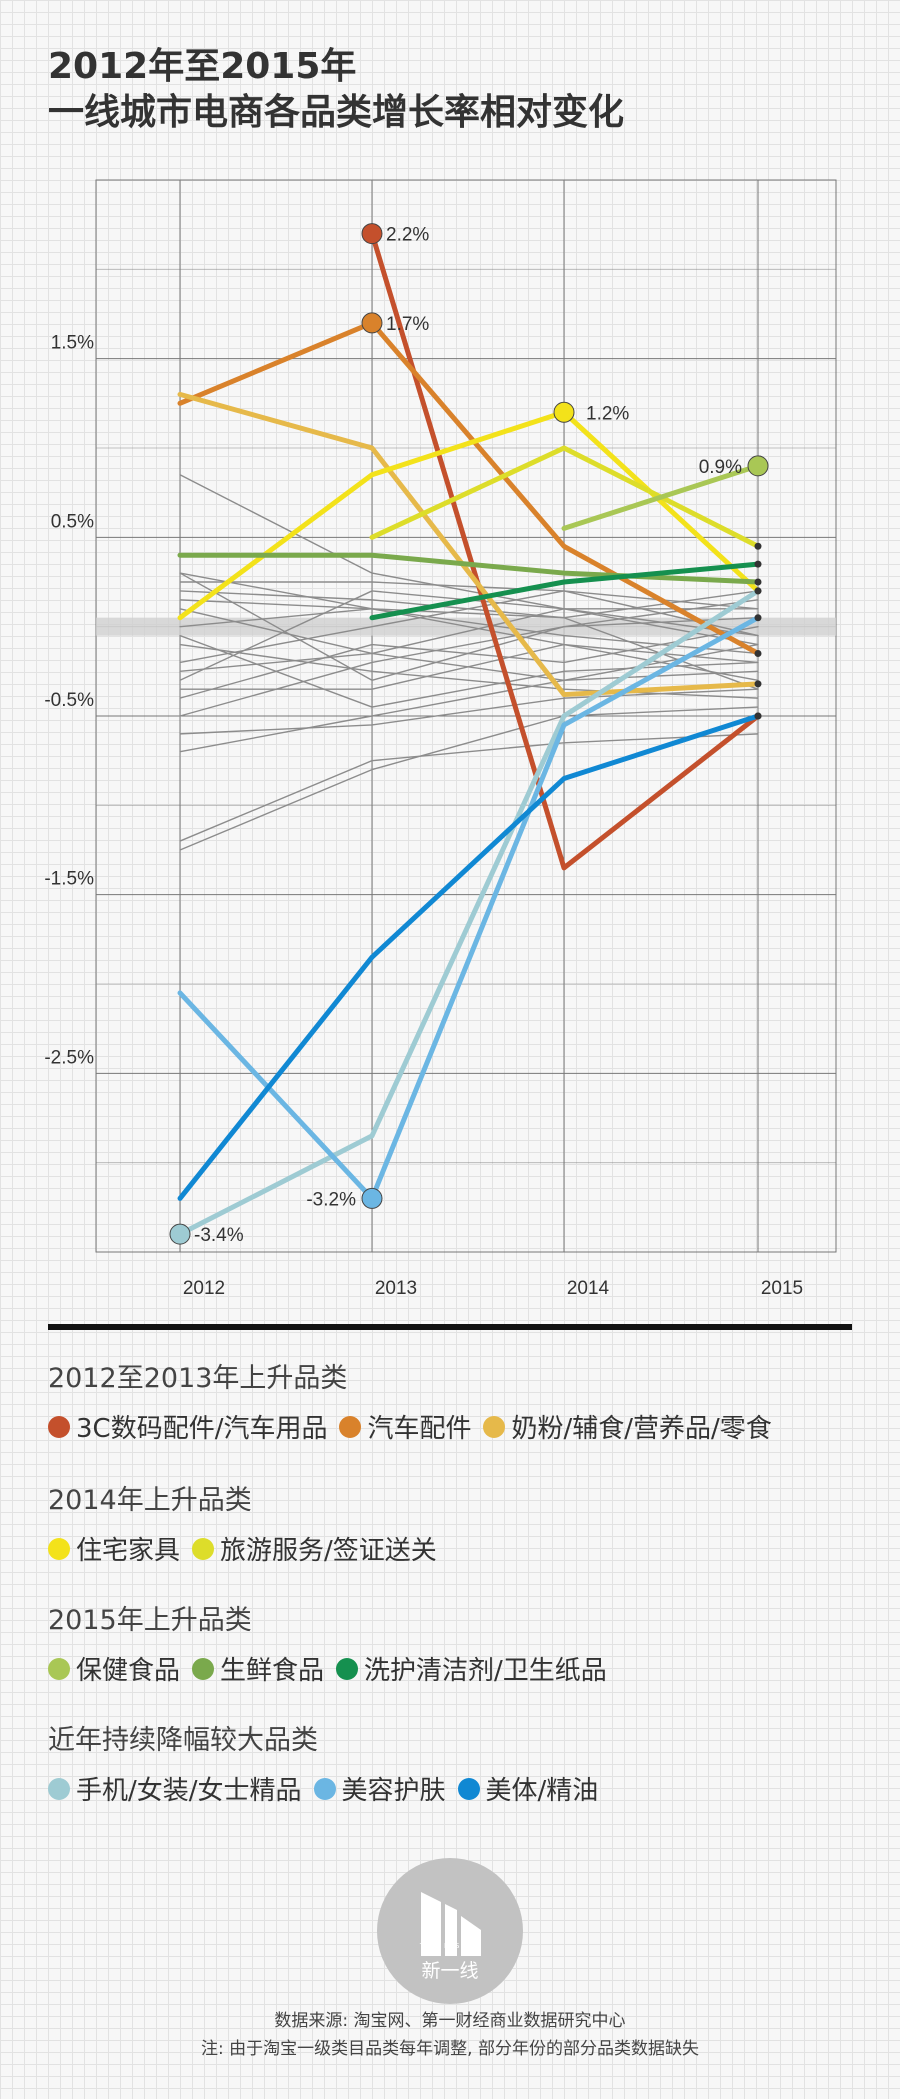  I want to click on annotation-label: -3.4%, so click(219, 1235).